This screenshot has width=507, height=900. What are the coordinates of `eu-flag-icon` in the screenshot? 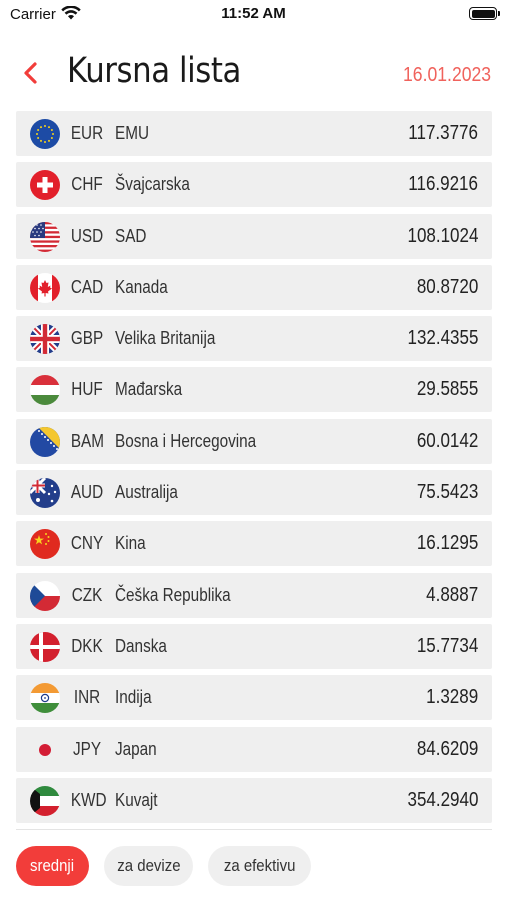 It's located at (45, 134).